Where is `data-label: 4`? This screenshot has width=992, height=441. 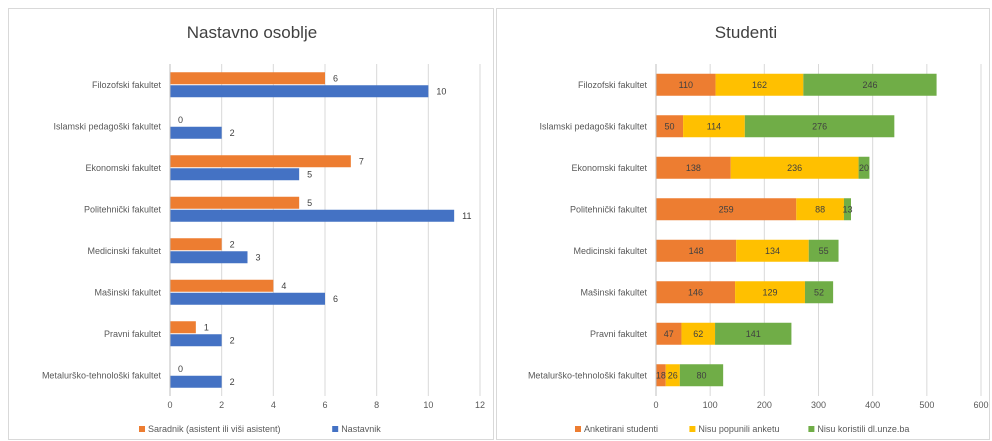 data-label: 4 is located at coordinates (283, 286).